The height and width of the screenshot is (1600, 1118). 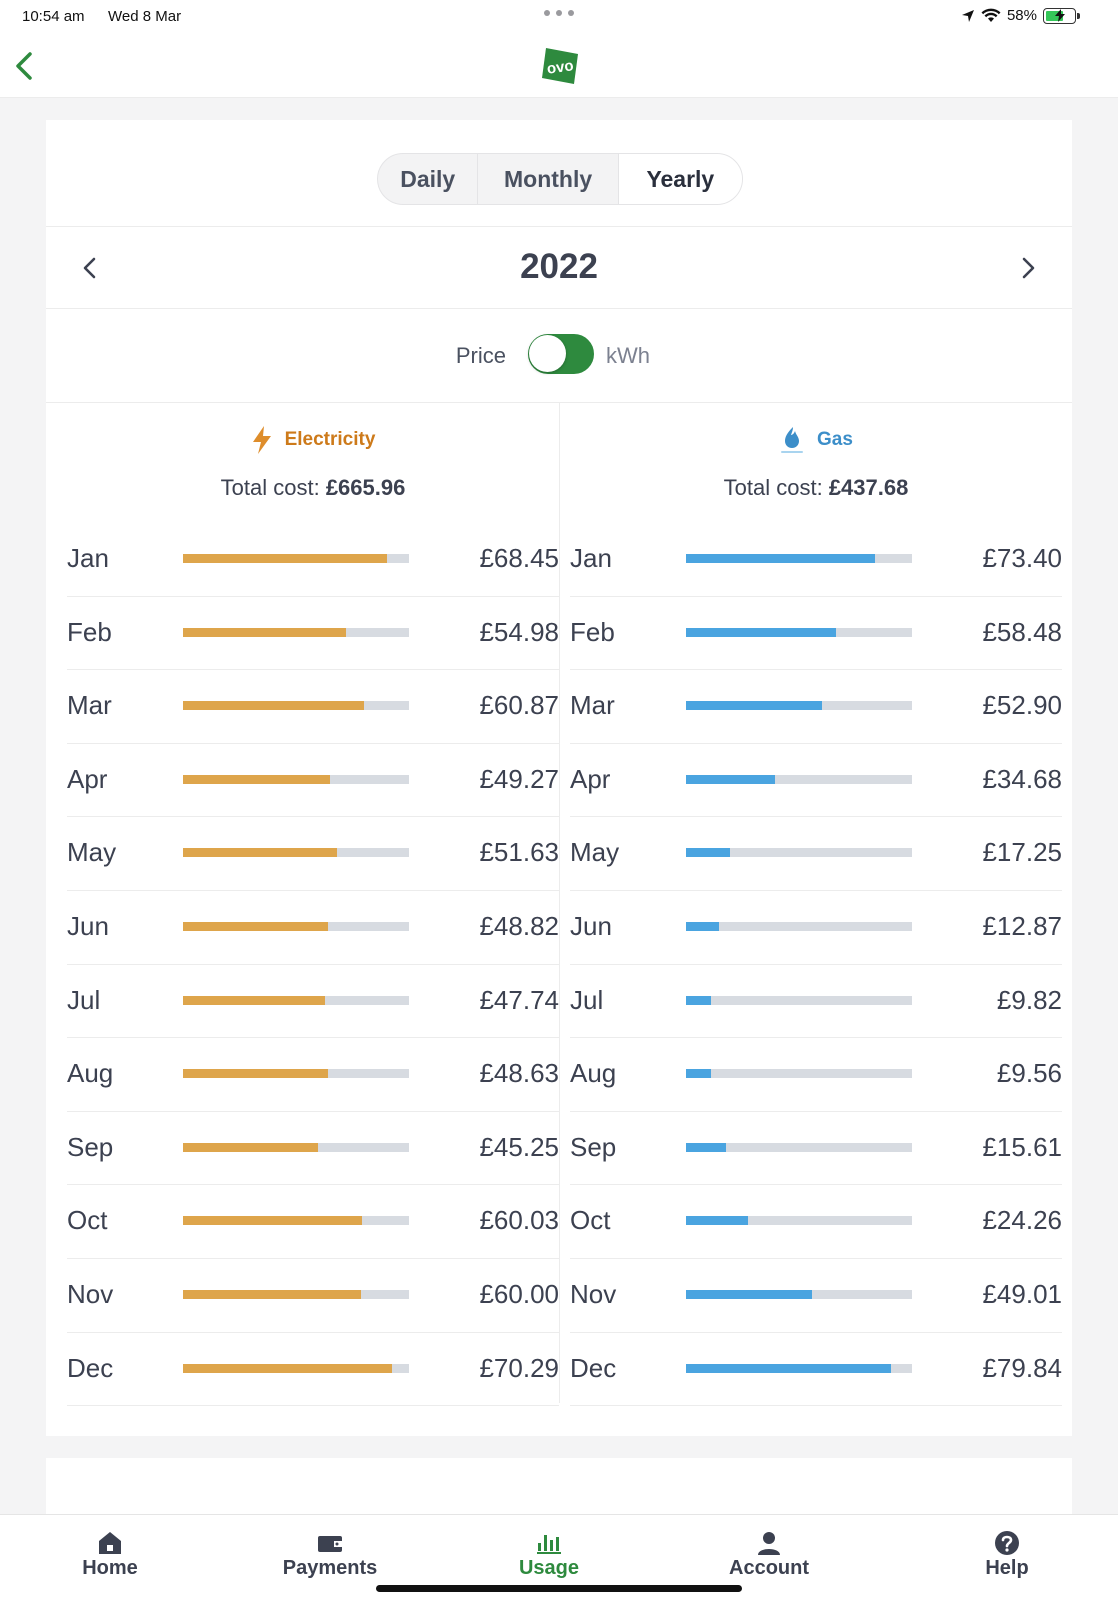 What do you see at coordinates (816, 1075) in the screenshot?
I see `gas-row-aug: Aug £9.56` at bounding box center [816, 1075].